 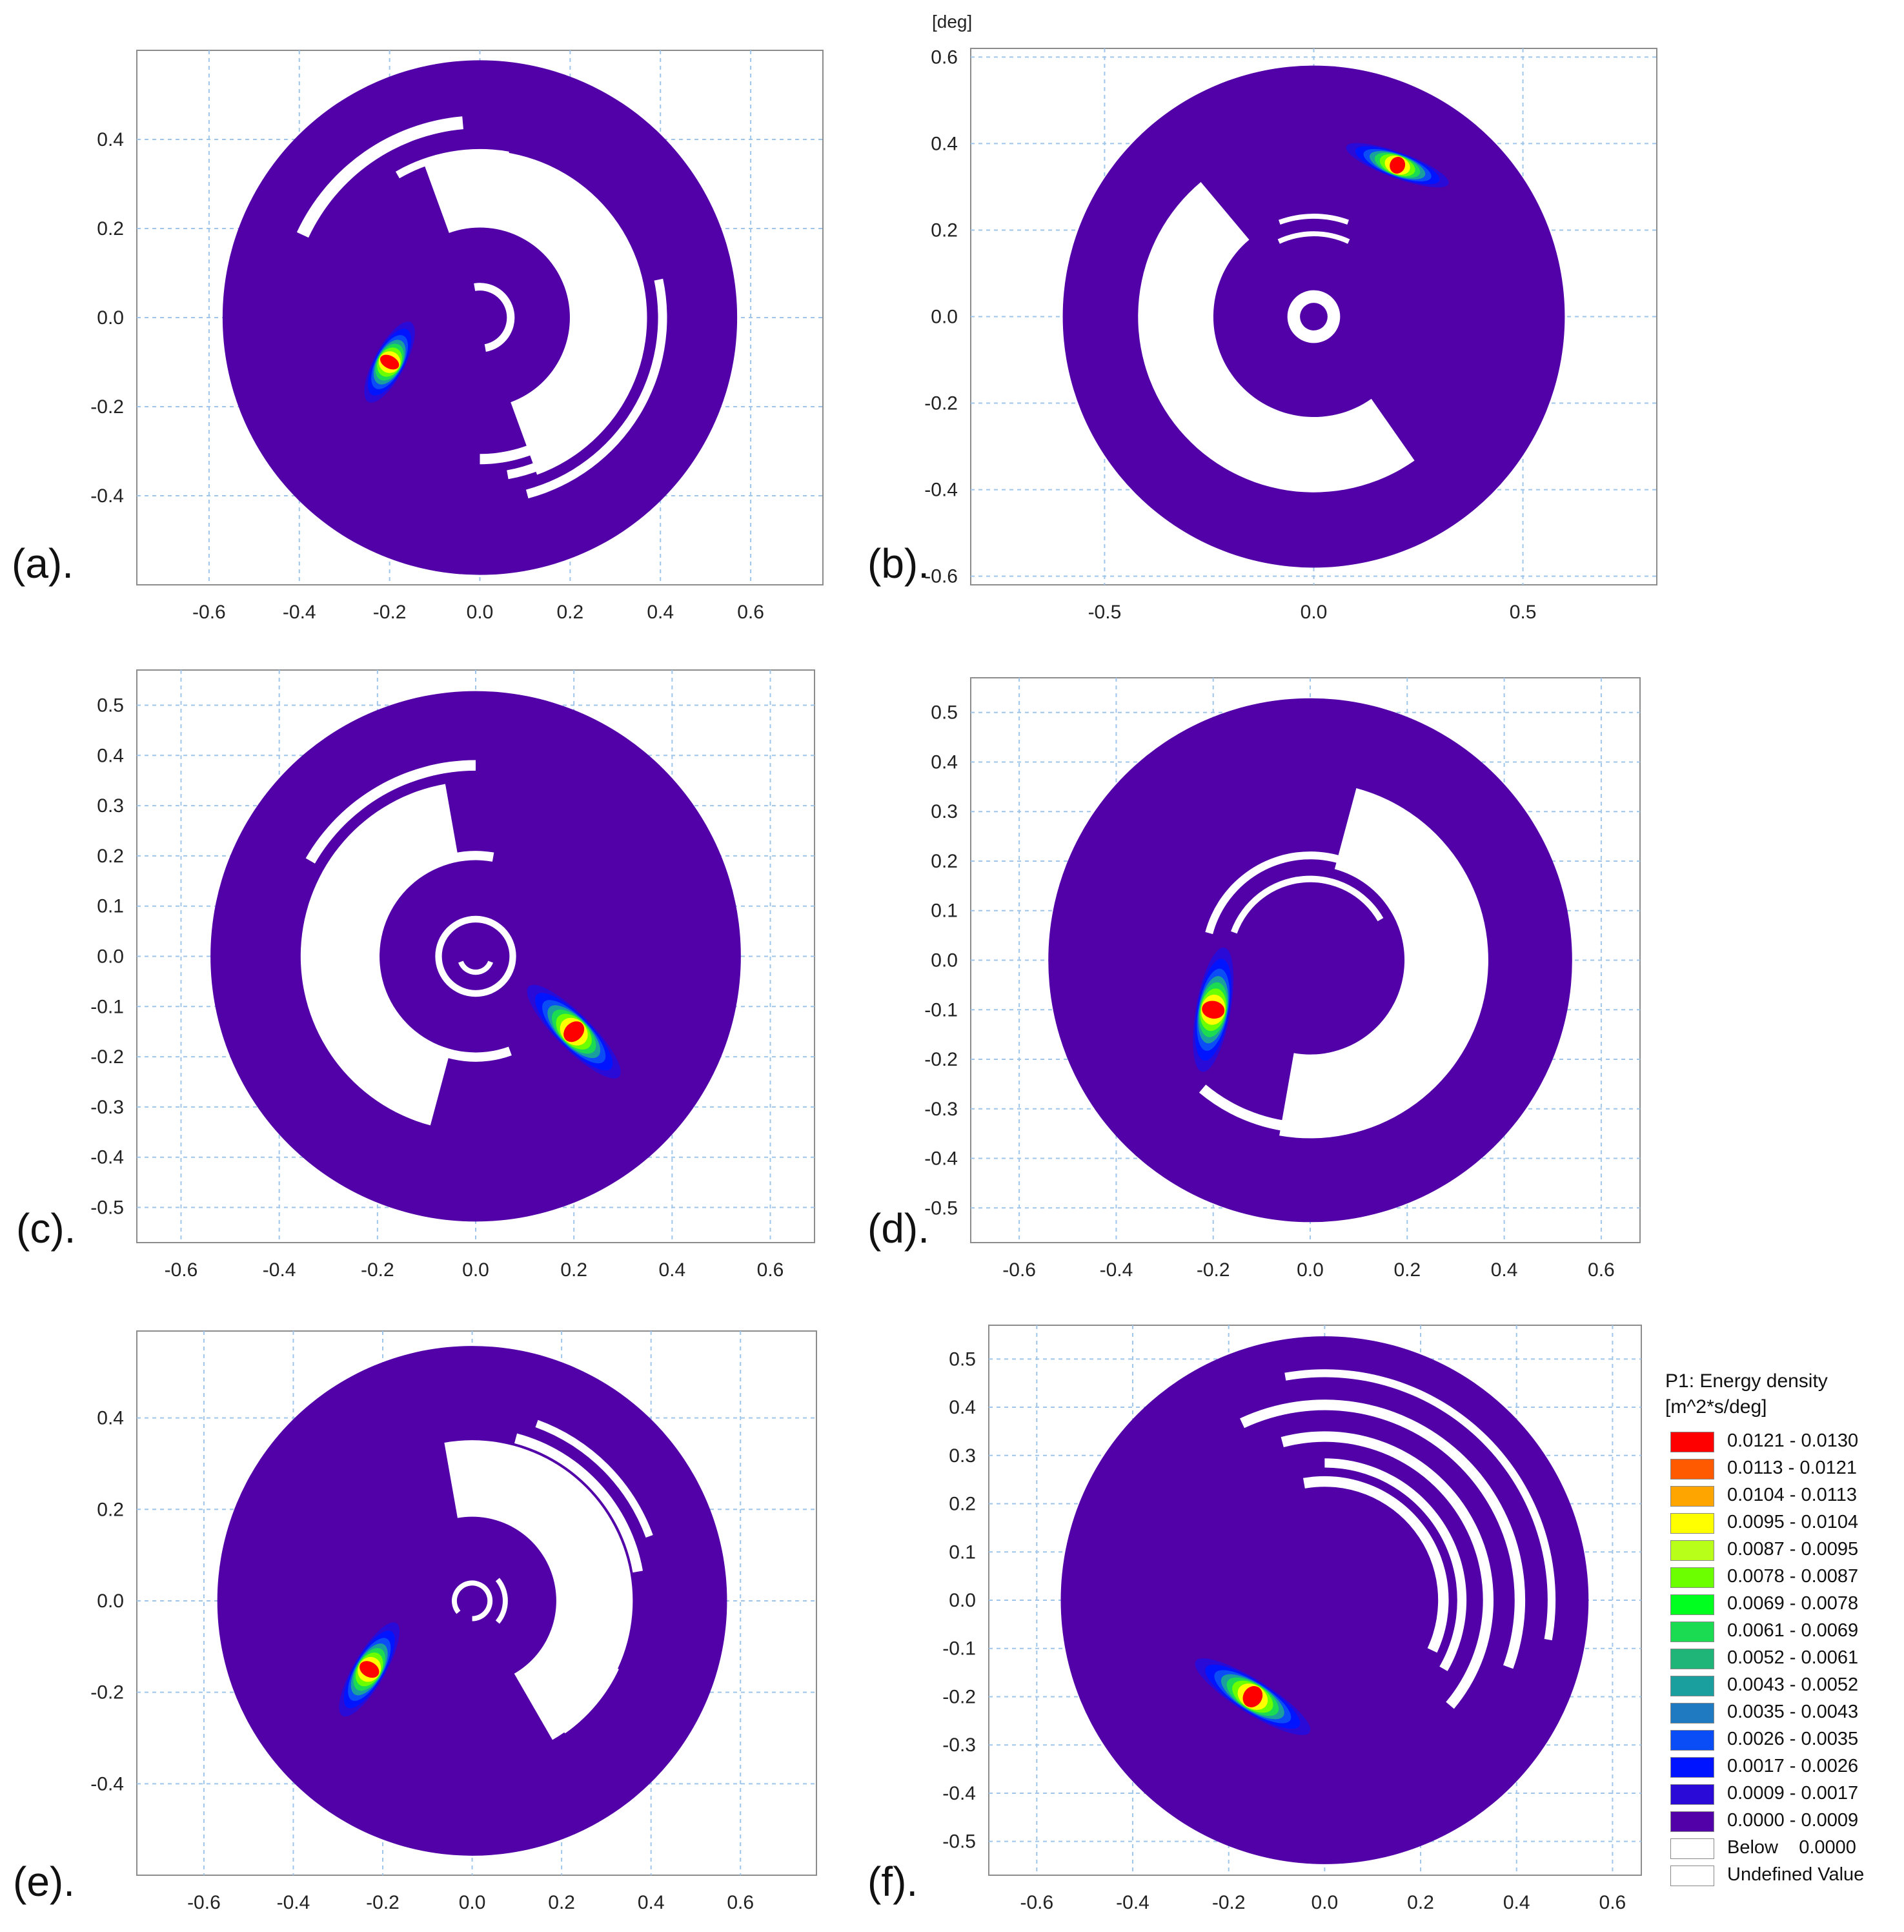 I want to click on legend-item: 0.0009 - 0.0017, so click(x=1782, y=1793).